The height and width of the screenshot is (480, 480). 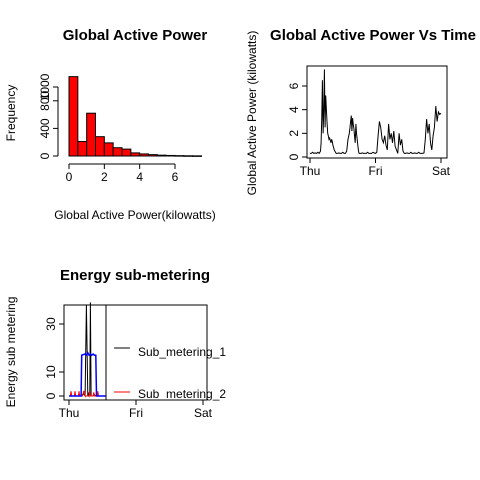 What do you see at coordinates (376, 171) in the screenshot?
I see `power-time-x-tick-label: Fri` at bounding box center [376, 171].